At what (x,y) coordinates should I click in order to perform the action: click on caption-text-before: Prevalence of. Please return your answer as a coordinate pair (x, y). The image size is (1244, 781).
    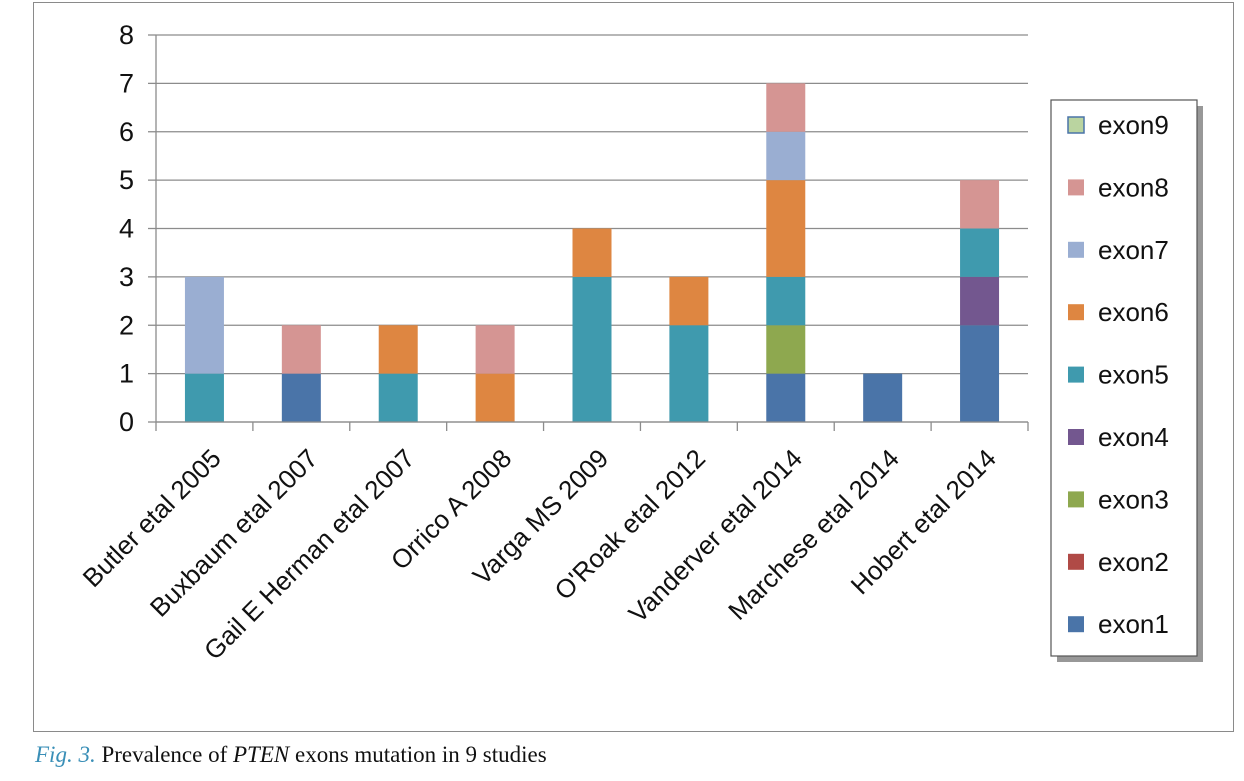
    Looking at the image, I should click on (164, 754).